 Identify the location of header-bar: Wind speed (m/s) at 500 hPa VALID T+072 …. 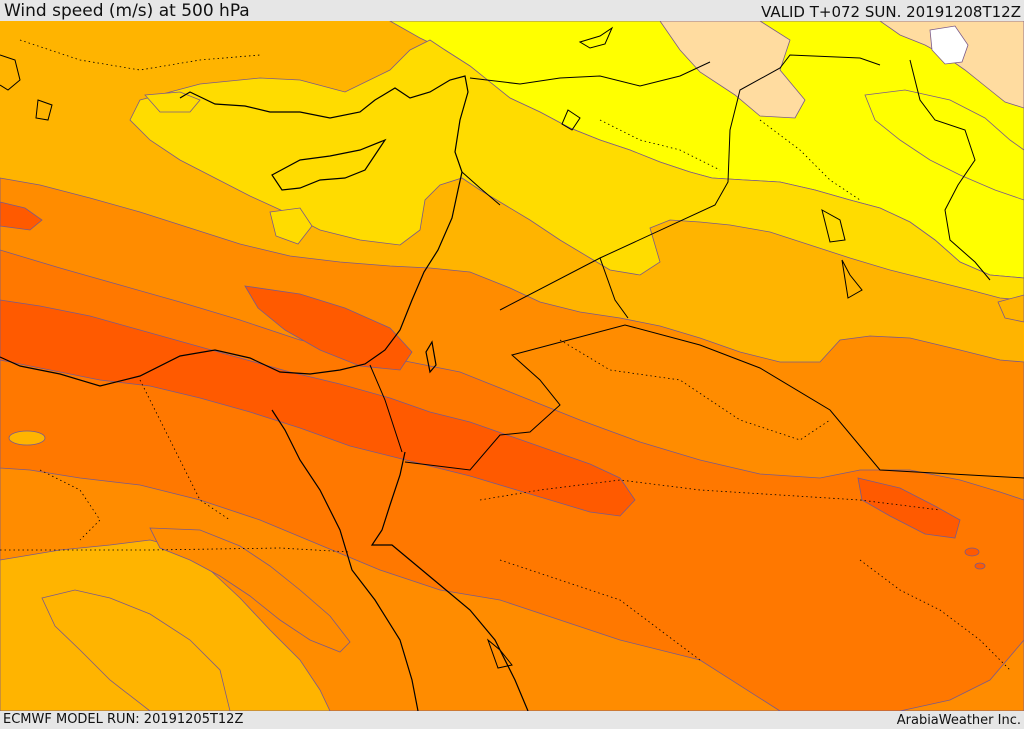
(512, 10).